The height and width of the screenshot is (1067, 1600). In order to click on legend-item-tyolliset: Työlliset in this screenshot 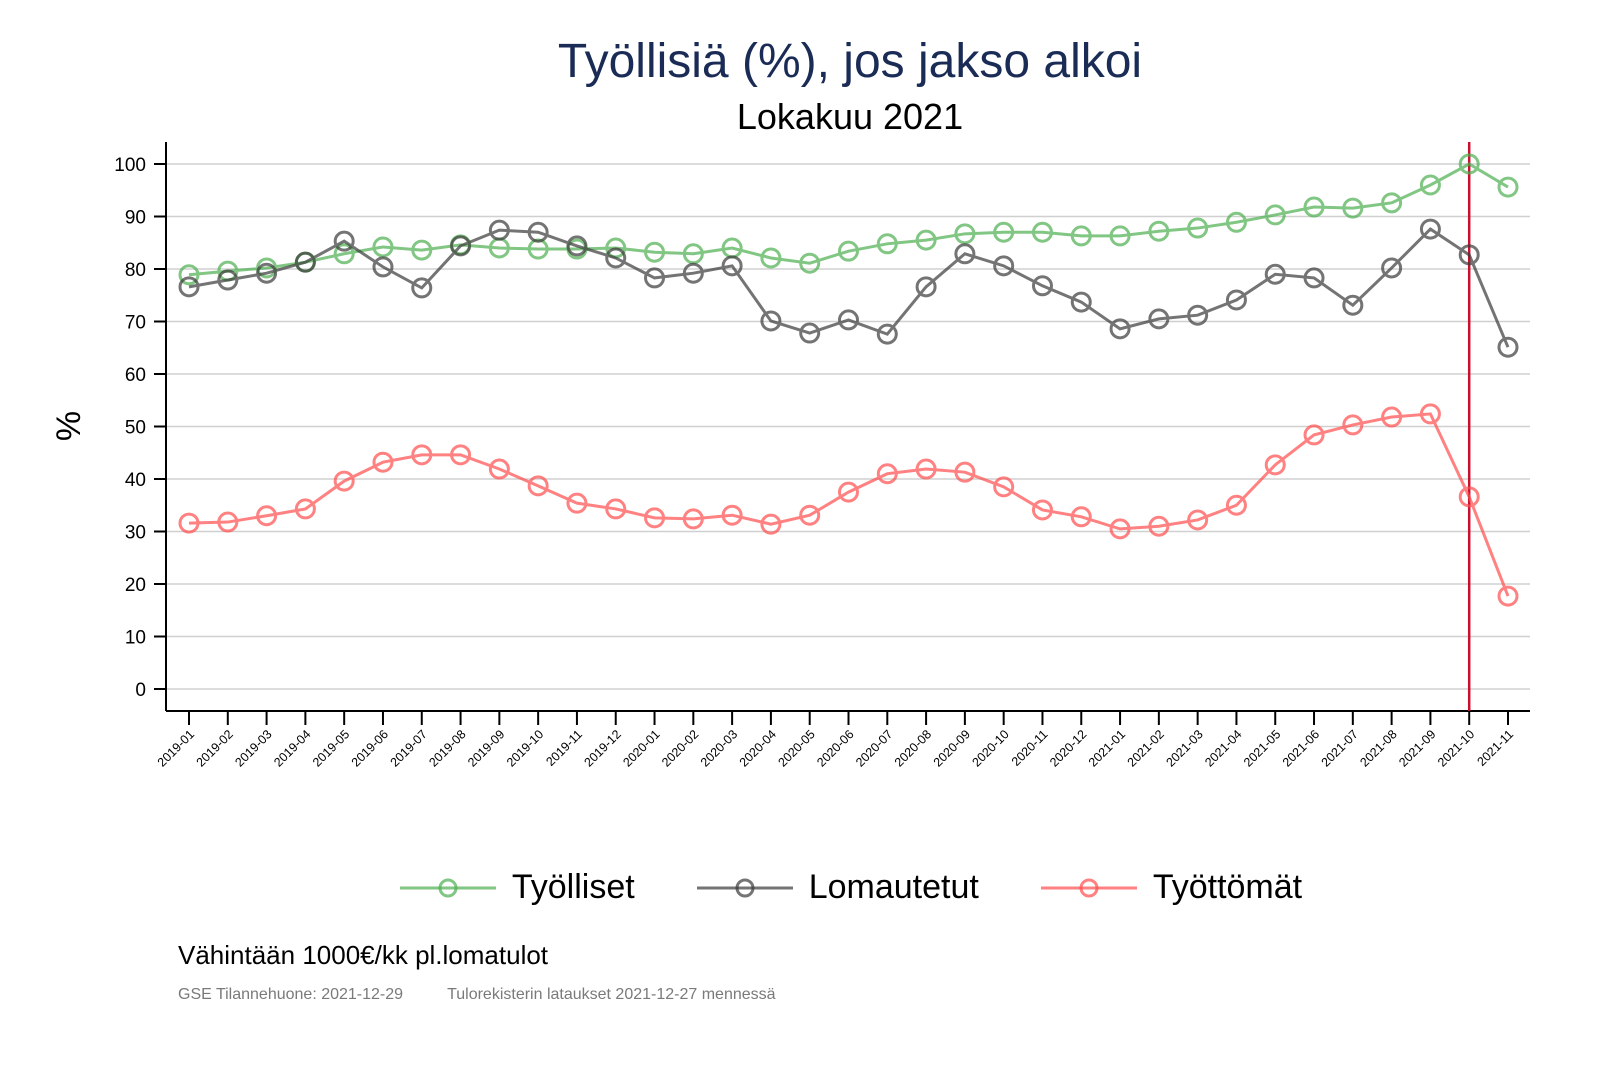, I will do `click(516, 887)`.